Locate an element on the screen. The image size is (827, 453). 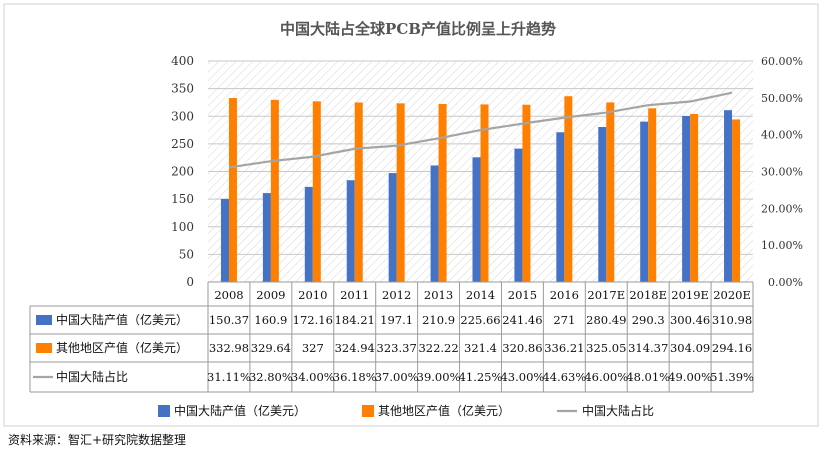
y-right-tick: 50.00% is located at coordinates (782, 98).